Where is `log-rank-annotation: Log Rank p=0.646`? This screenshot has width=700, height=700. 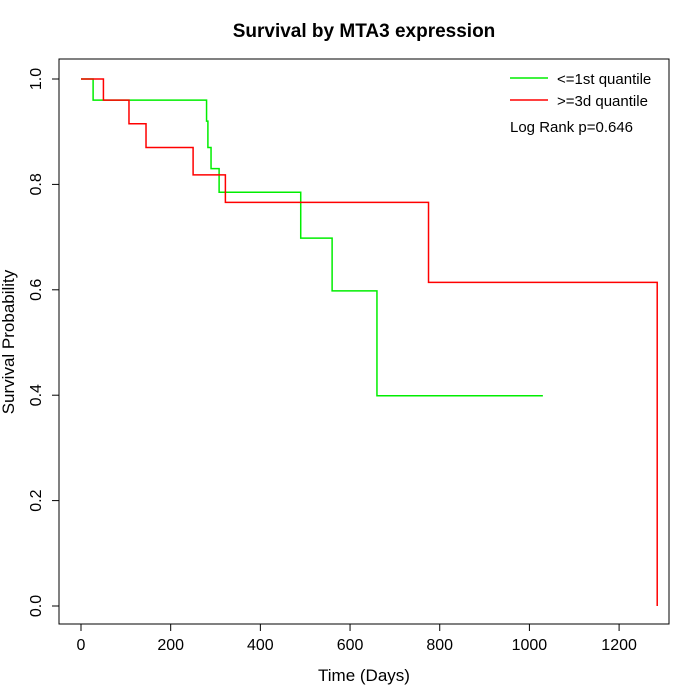
log-rank-annotation: Log Rank p=0.646 is located at coordinates (571, 127).